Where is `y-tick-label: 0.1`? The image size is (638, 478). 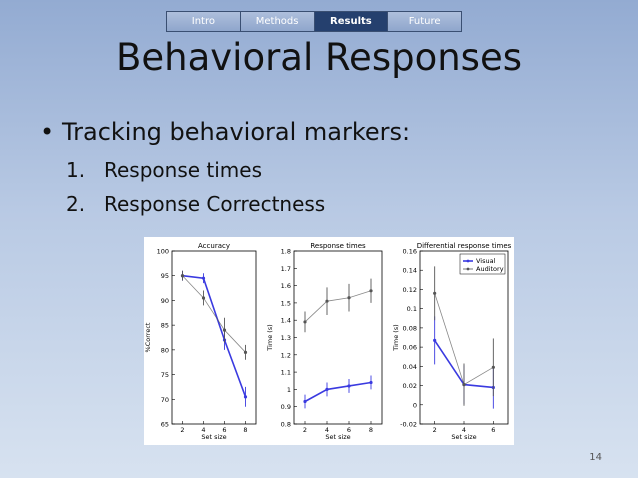
y-tick-label: 0.1 is located at coordinates (412, 309).